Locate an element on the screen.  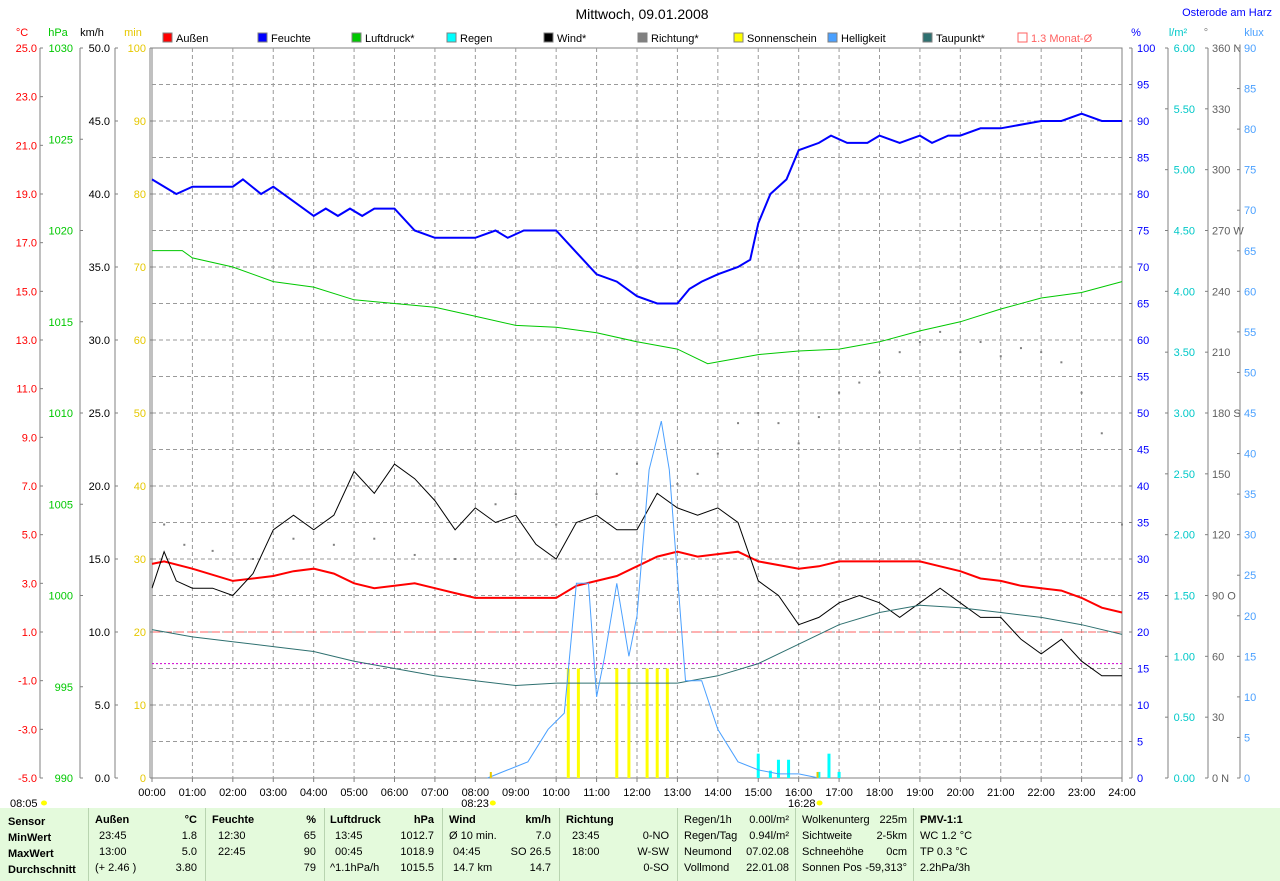
legend-label: Helligkeit is located at coordinates (863, 39).